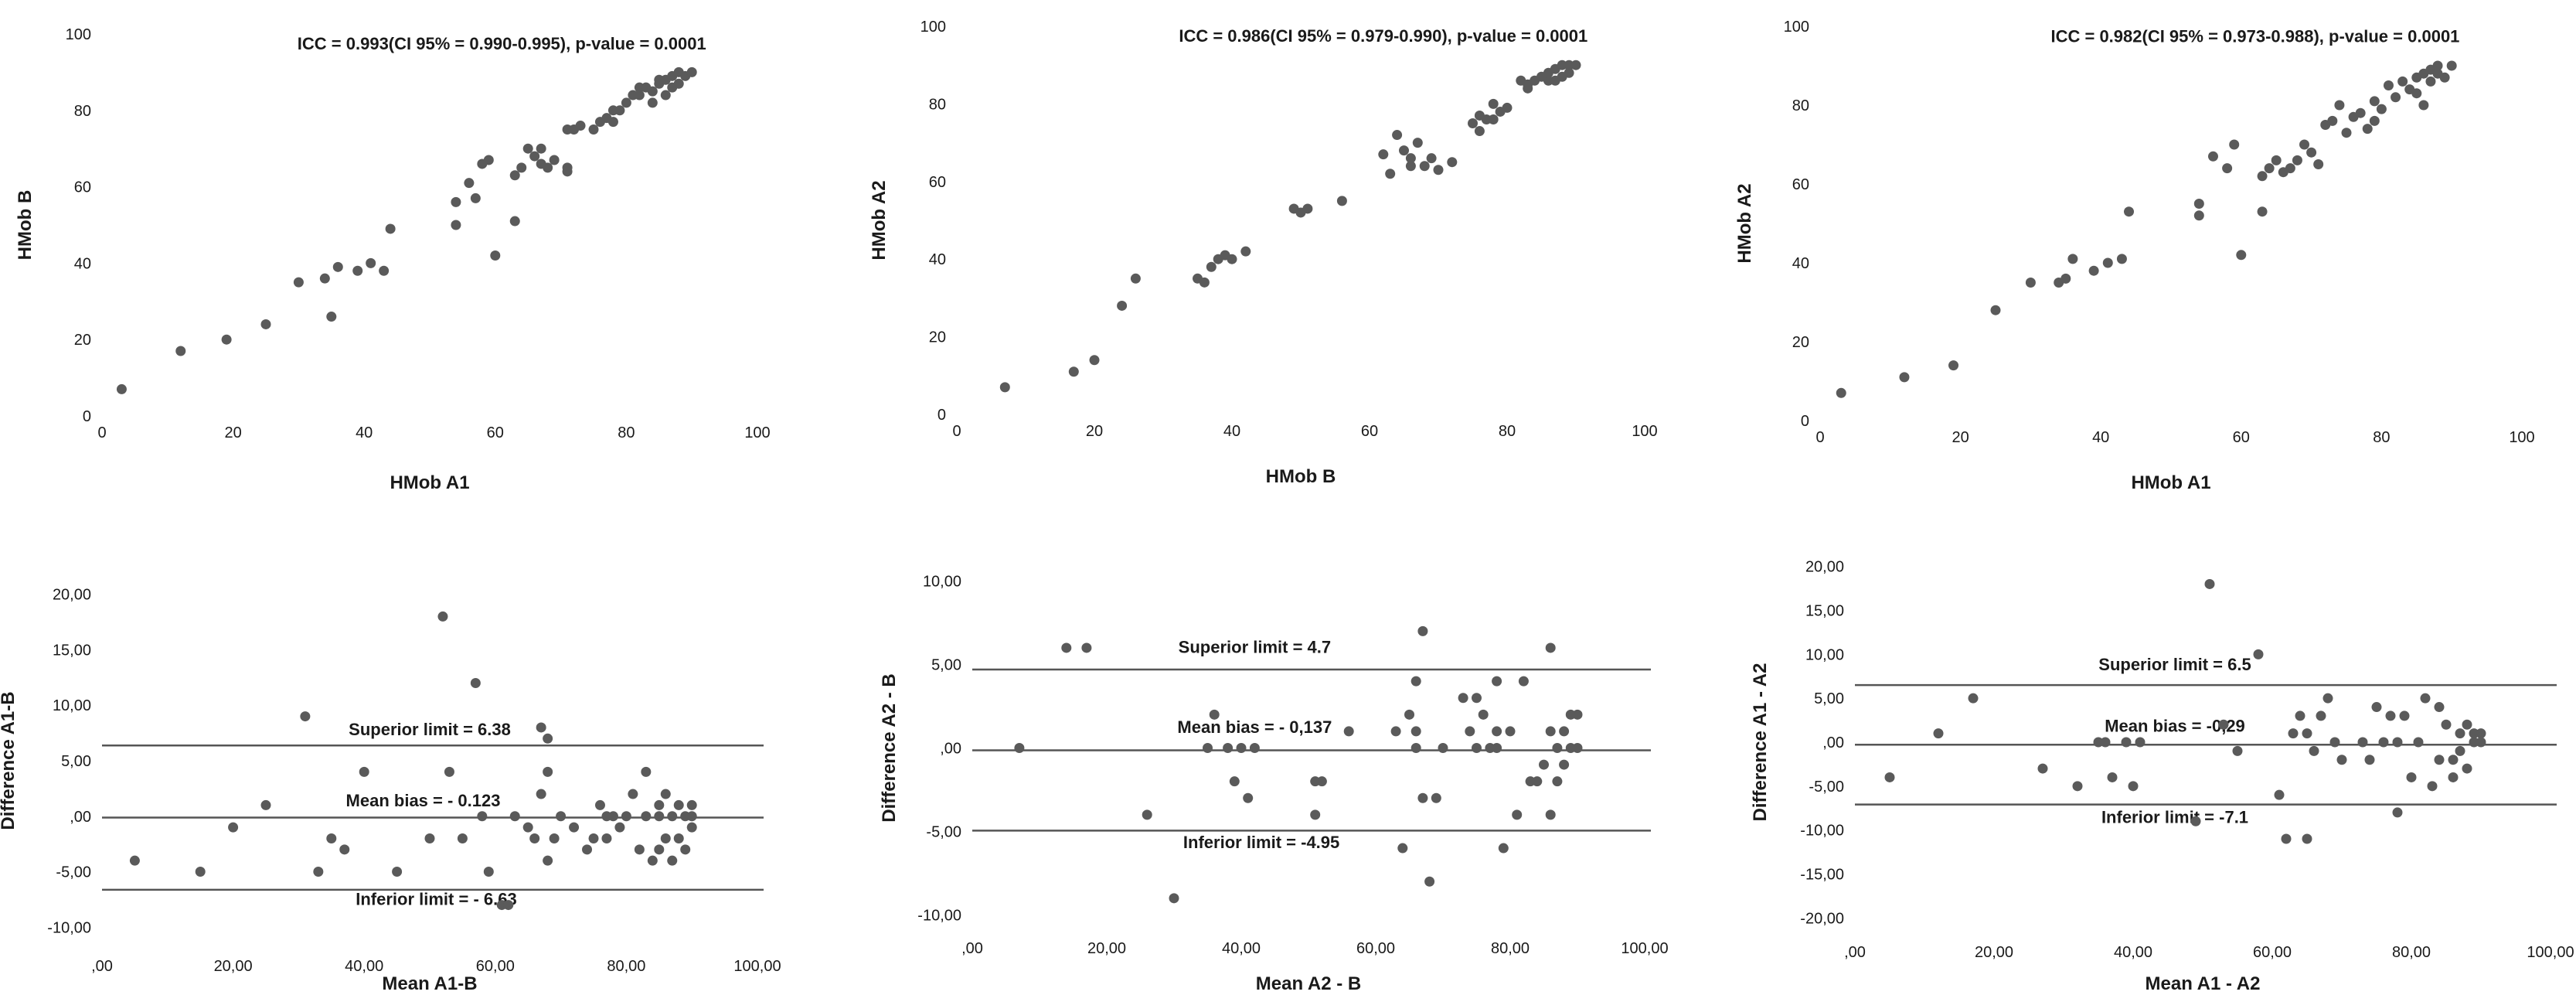 The image size is (2576, 995). Describe the element at coordinates (9, 760) in the screenshot. I see `y-axis-label: Difference A1-B` at that location.